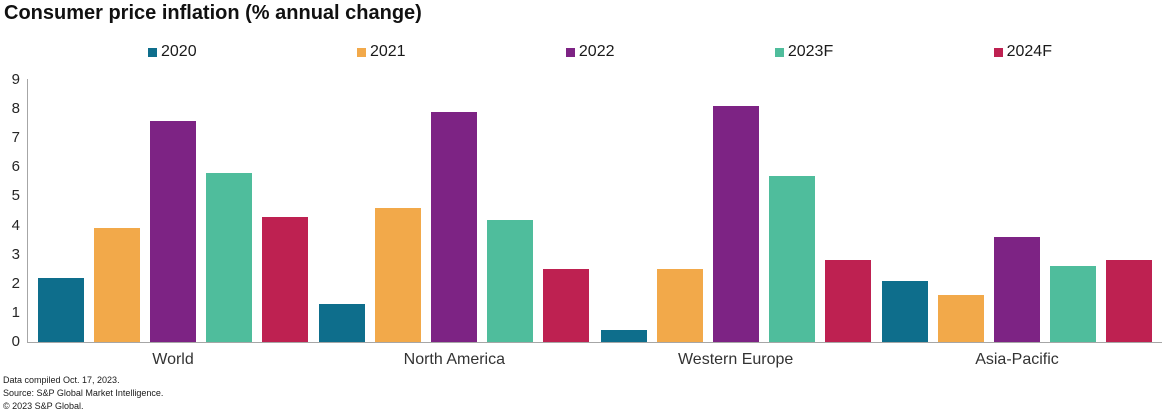 The width and height of the screenshot is (1162, 416). Describe the element at coordinates (454, 359) in the screenshot. I see `x-axis-label: North America` at that location.